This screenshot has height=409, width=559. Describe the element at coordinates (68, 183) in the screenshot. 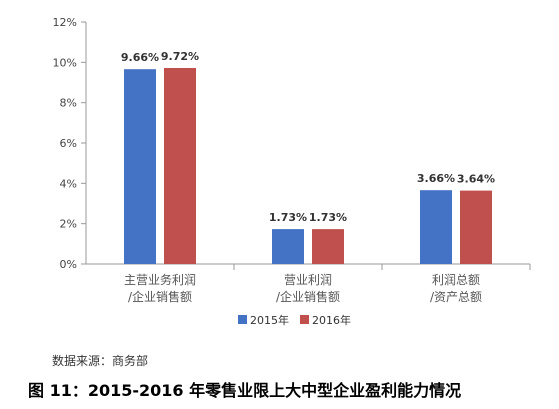

I see `y-tick-label: 4%` at that location.